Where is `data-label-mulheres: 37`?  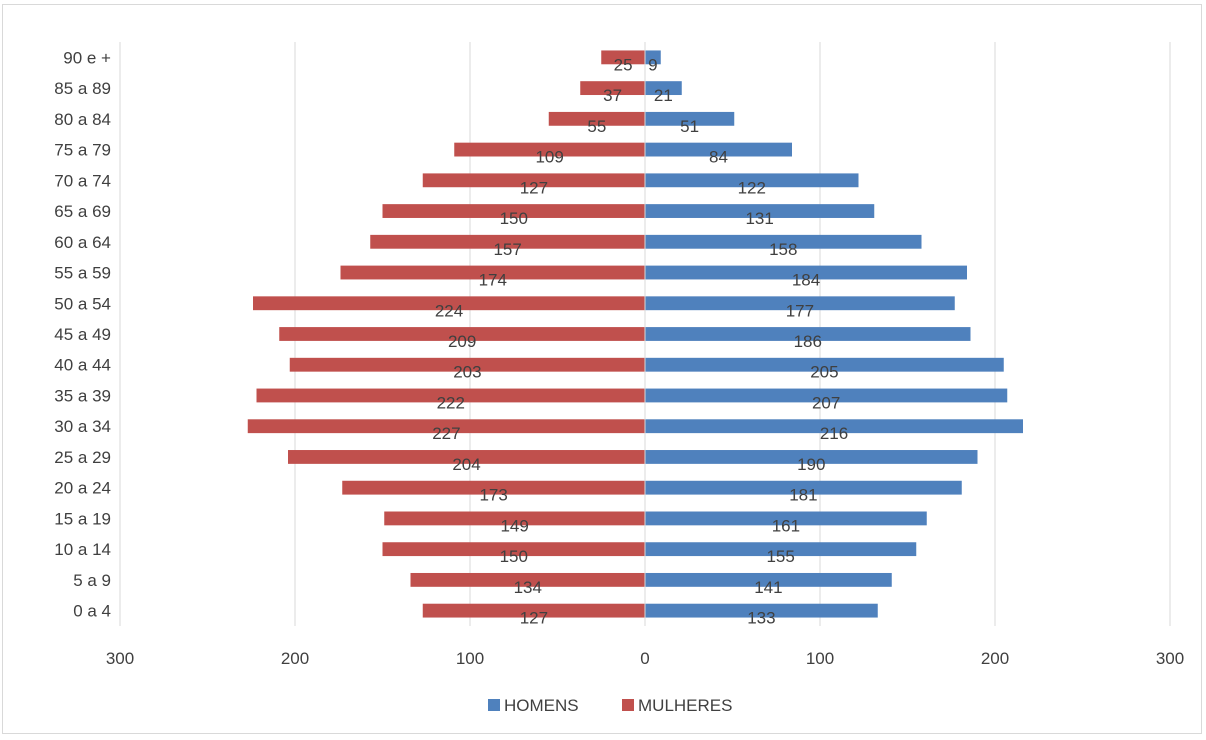
data-label-mulheres: 37 is located at coordinates (612, 95).